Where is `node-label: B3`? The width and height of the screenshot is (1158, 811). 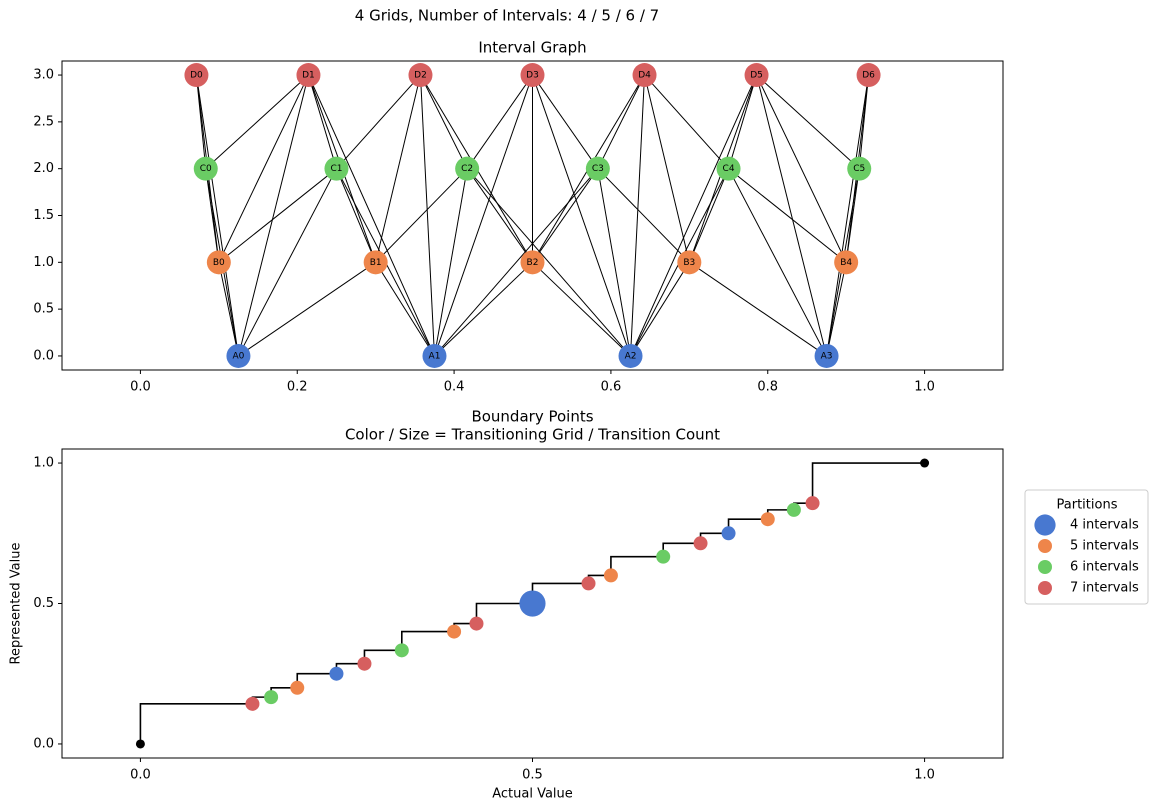
node-label: B3 is located at coordinates (689, 263).